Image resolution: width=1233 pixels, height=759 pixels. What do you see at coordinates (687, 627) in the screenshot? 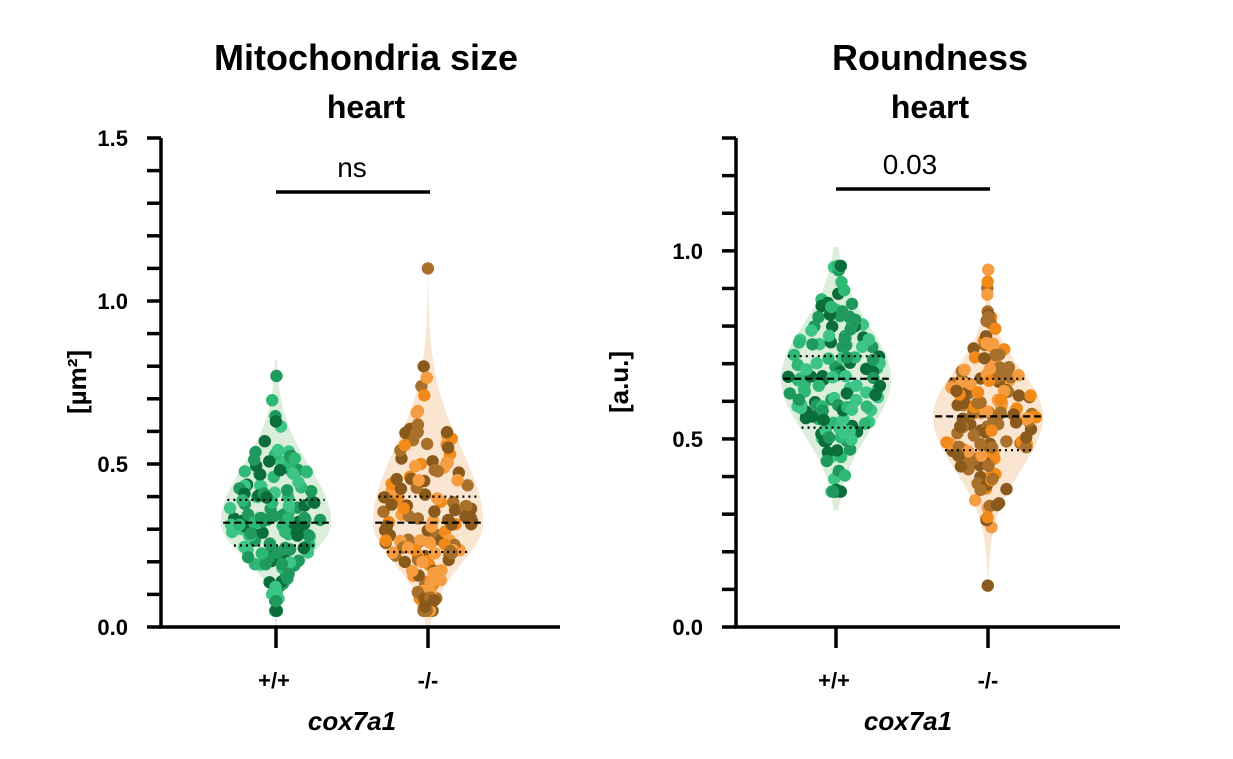
I see `y-tick-label: 0.0` at bounding box center [687, 627].